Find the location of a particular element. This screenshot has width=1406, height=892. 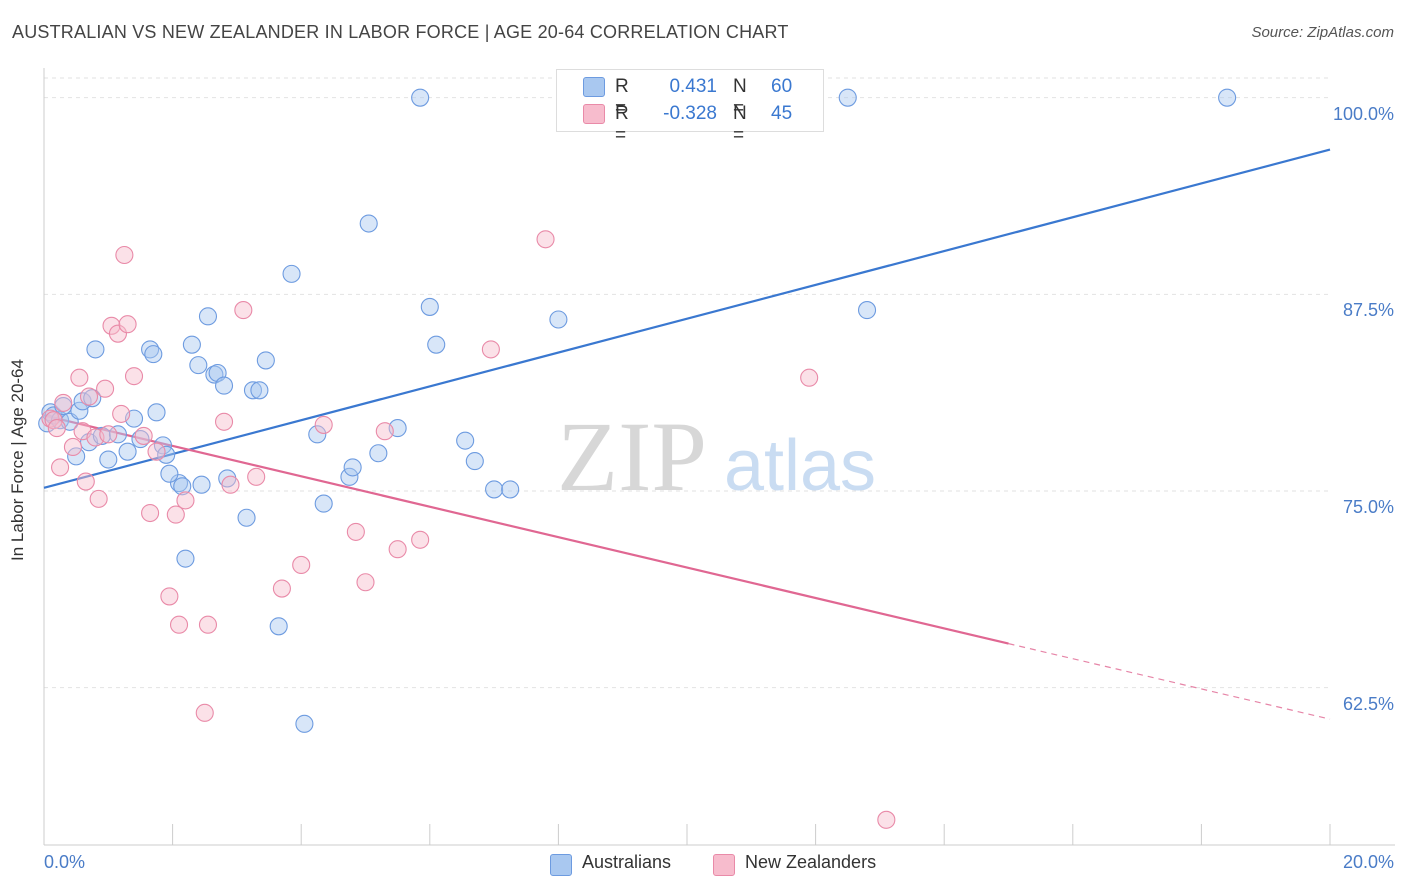

legend-swatch-australians is located at coordinates (594, 87).